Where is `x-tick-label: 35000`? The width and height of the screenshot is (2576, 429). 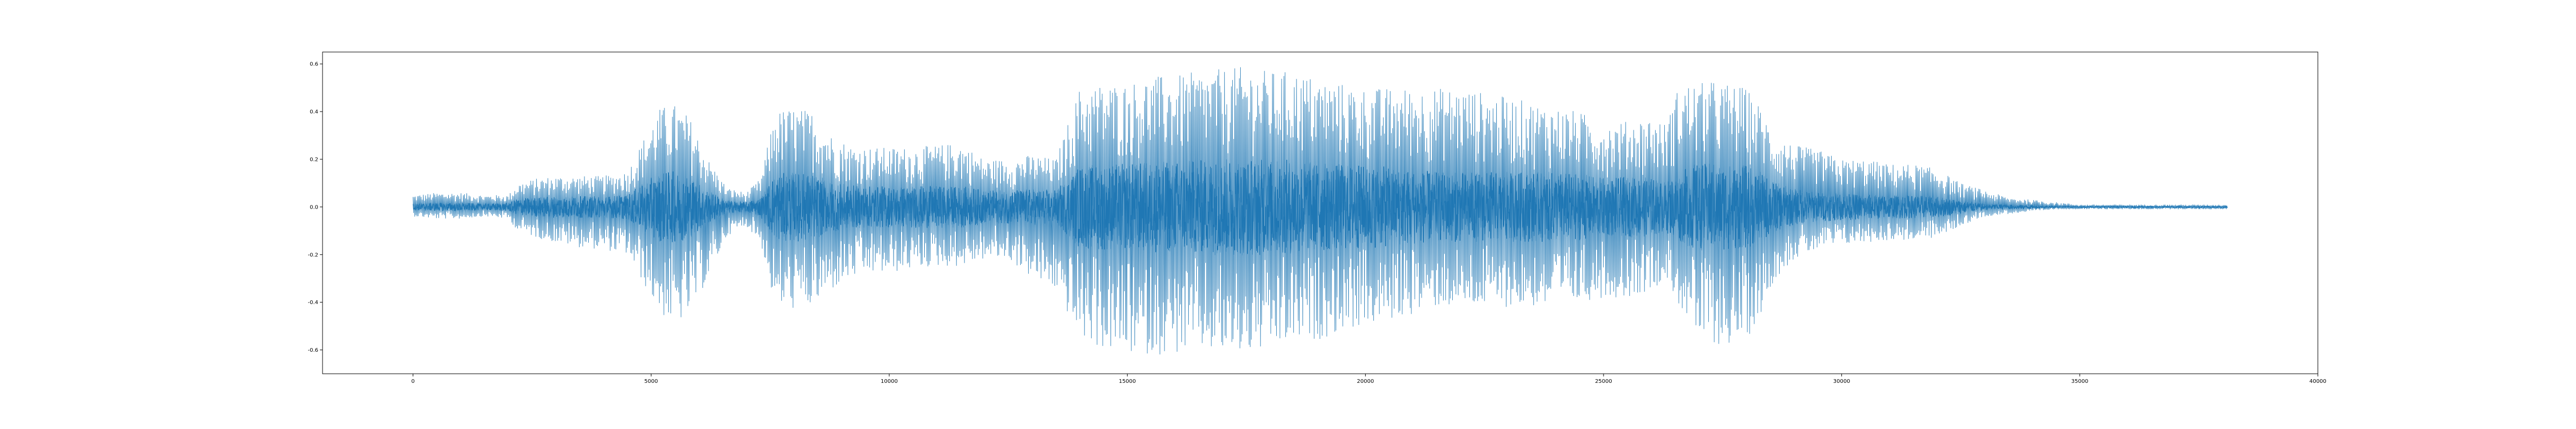 x-tick-label: 35000 is located at coordinates (2079, 381).